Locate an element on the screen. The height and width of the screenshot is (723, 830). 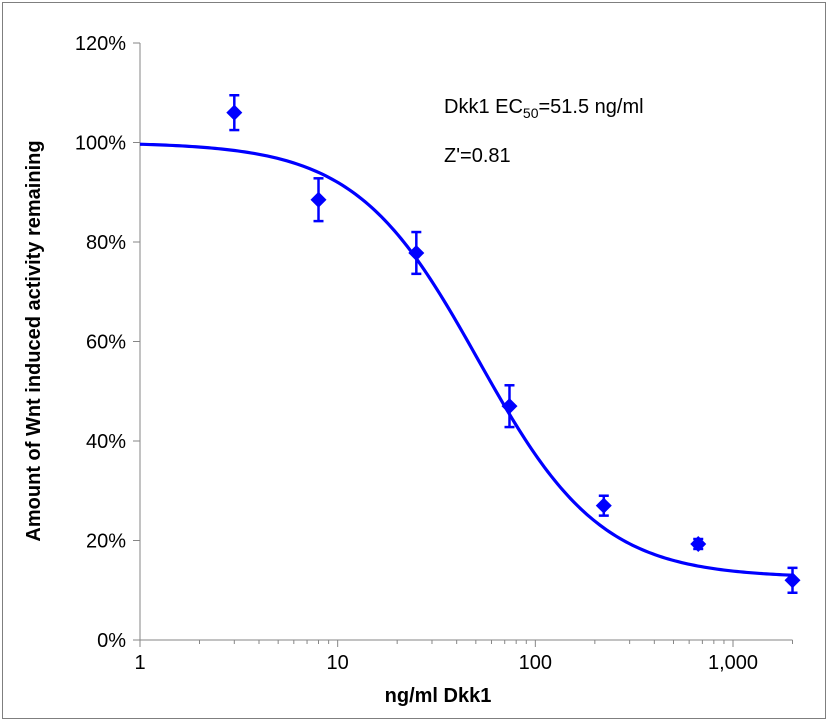
y-tick-label: 0% is located at coordinates (111, 641).